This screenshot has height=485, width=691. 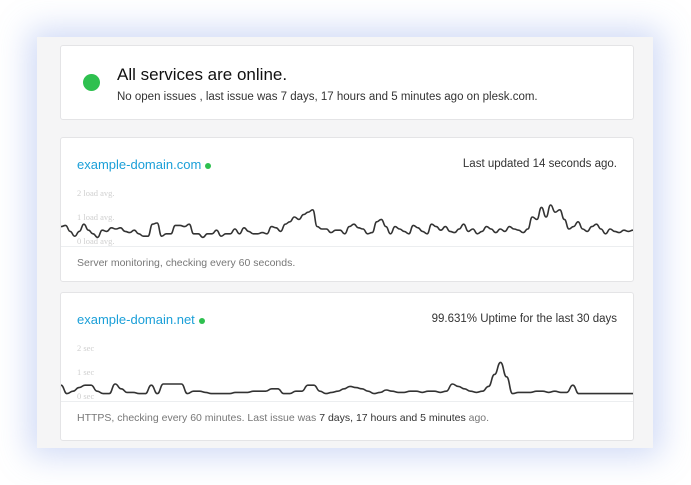 I want to click on last-updated: Last updated 14 seconds ago., so click(x=539, y=164).